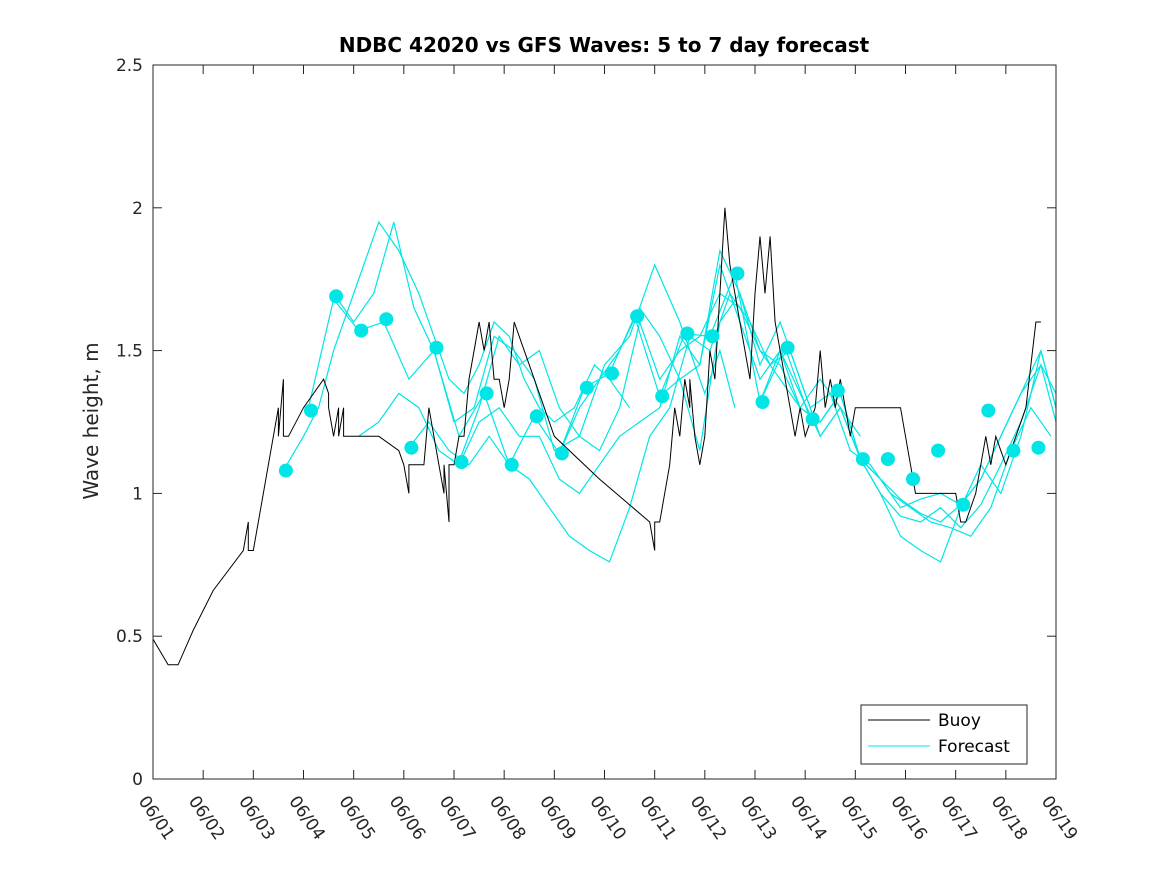 The height and width of the screenshot is (875, 1167). I want to click on legend: Buoy Forecast, so click(944, 734).